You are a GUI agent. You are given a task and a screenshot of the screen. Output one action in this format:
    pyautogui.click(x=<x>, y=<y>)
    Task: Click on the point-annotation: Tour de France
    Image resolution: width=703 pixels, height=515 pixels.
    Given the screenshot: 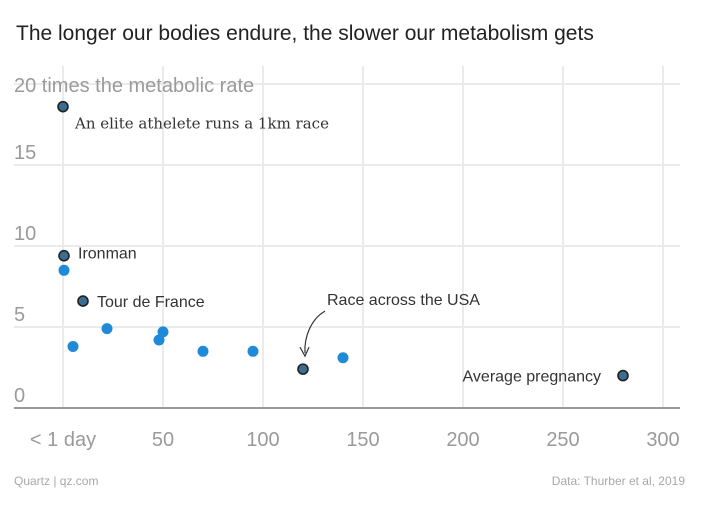 What is the action you would take?
    pyautogui.click(x=151, y=302)
    